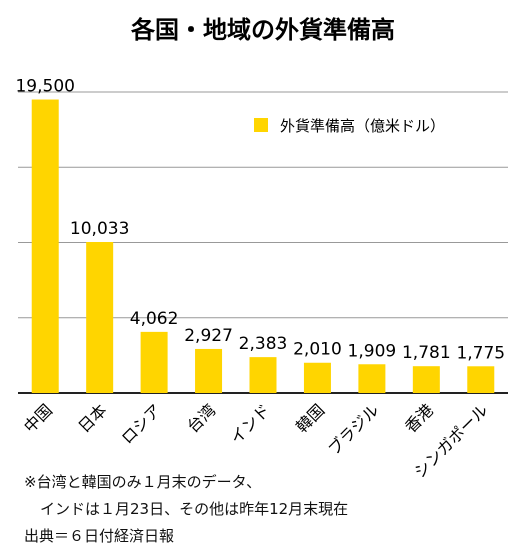 Image resolution: width=526 pixels, height=553 pixels. What do you see at coordinates (262, 30) in the screenshot?
I see `chart-title: 各国・地域の外貨準備高` at bounding box center [262, 30].